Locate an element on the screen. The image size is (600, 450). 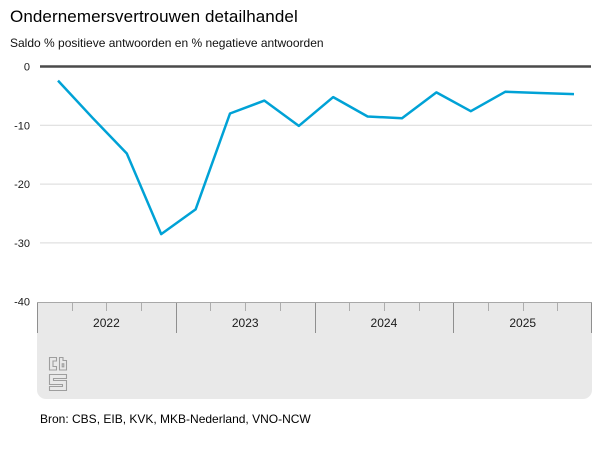
cbs-logo-icon is located at coordinates (58, 374).